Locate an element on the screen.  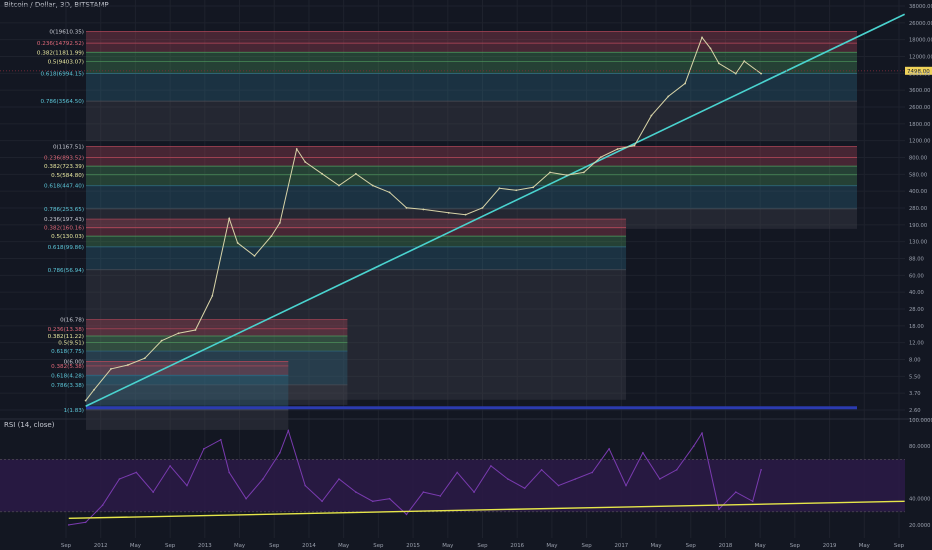
fib-level-label: 0.5(584.80) is located at coordinates (67, 176).